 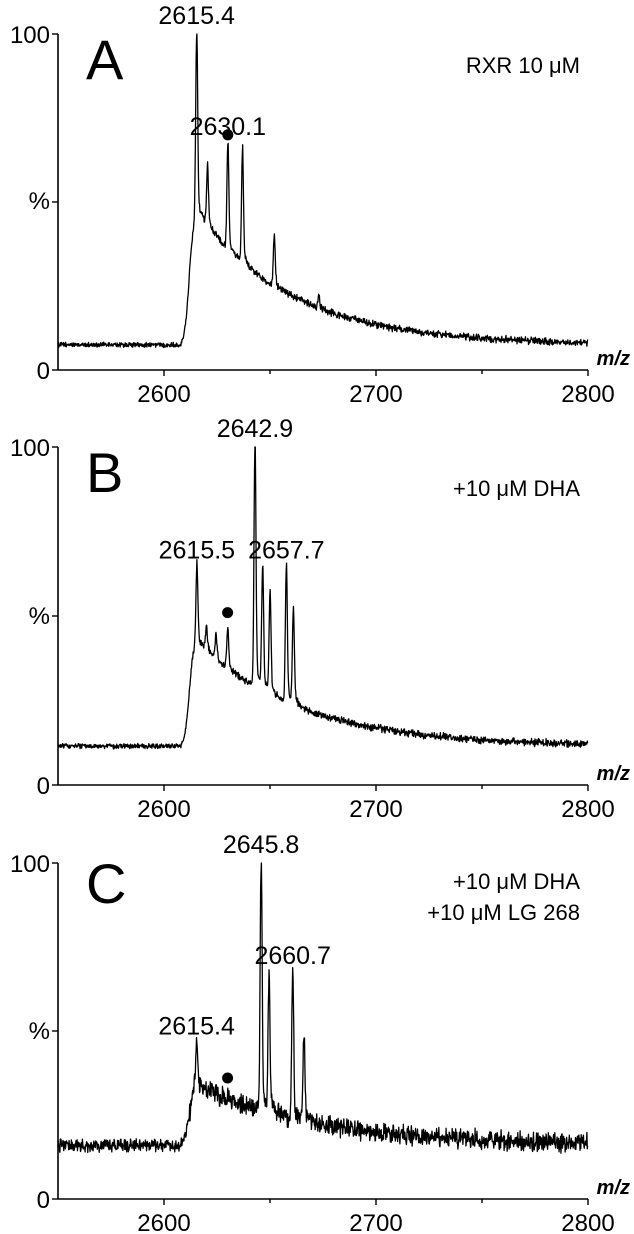 I want to click on panel-c-x-unit: m/z, so click(x=613, y=1188).